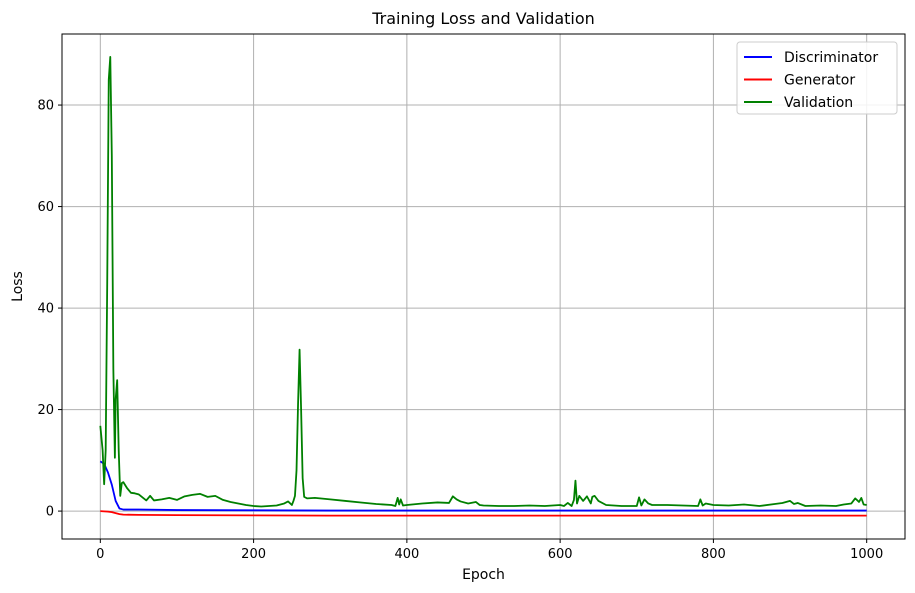  Describe the element at coordinates (713, 554) in the screenshot. I see `x-tick-label: 800` at that location.